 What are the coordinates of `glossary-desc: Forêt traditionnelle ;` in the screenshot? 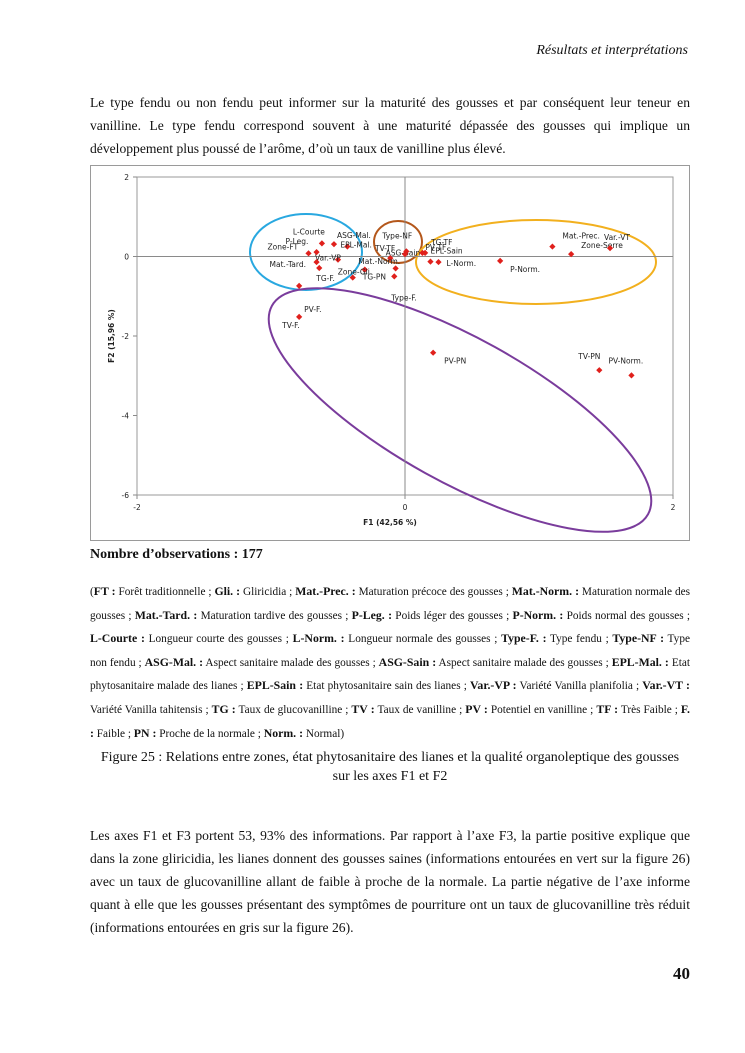 It's located at (165, 592).